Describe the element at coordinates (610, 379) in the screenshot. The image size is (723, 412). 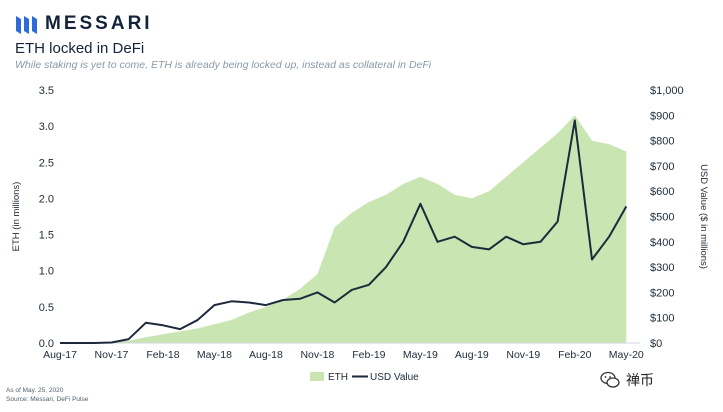
I see `wechat-icon` at that location.